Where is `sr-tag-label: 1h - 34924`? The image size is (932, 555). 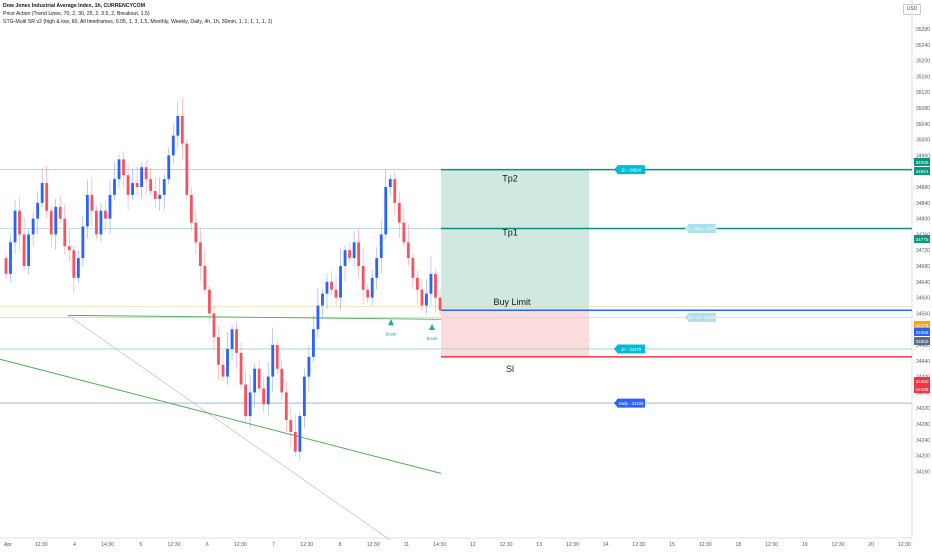 sr-tag-label: 1h - 34924 is located at coordinates (631, 169).